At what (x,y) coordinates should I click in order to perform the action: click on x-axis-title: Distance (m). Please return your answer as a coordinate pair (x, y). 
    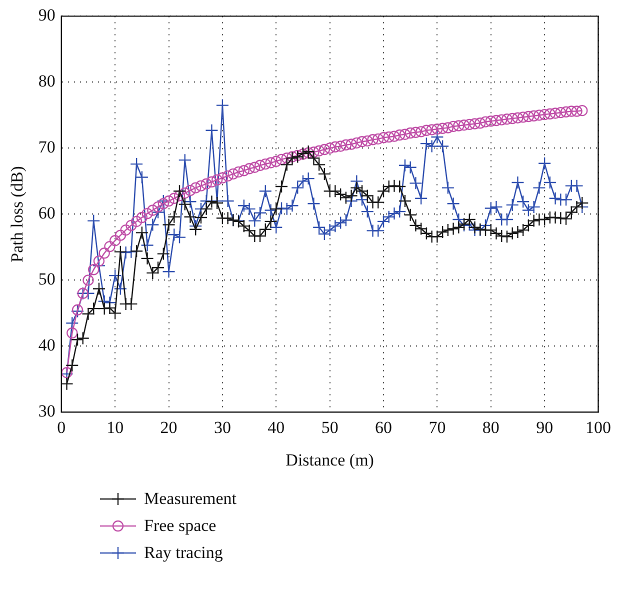
    Looking at the image, I should click on (330, 460).